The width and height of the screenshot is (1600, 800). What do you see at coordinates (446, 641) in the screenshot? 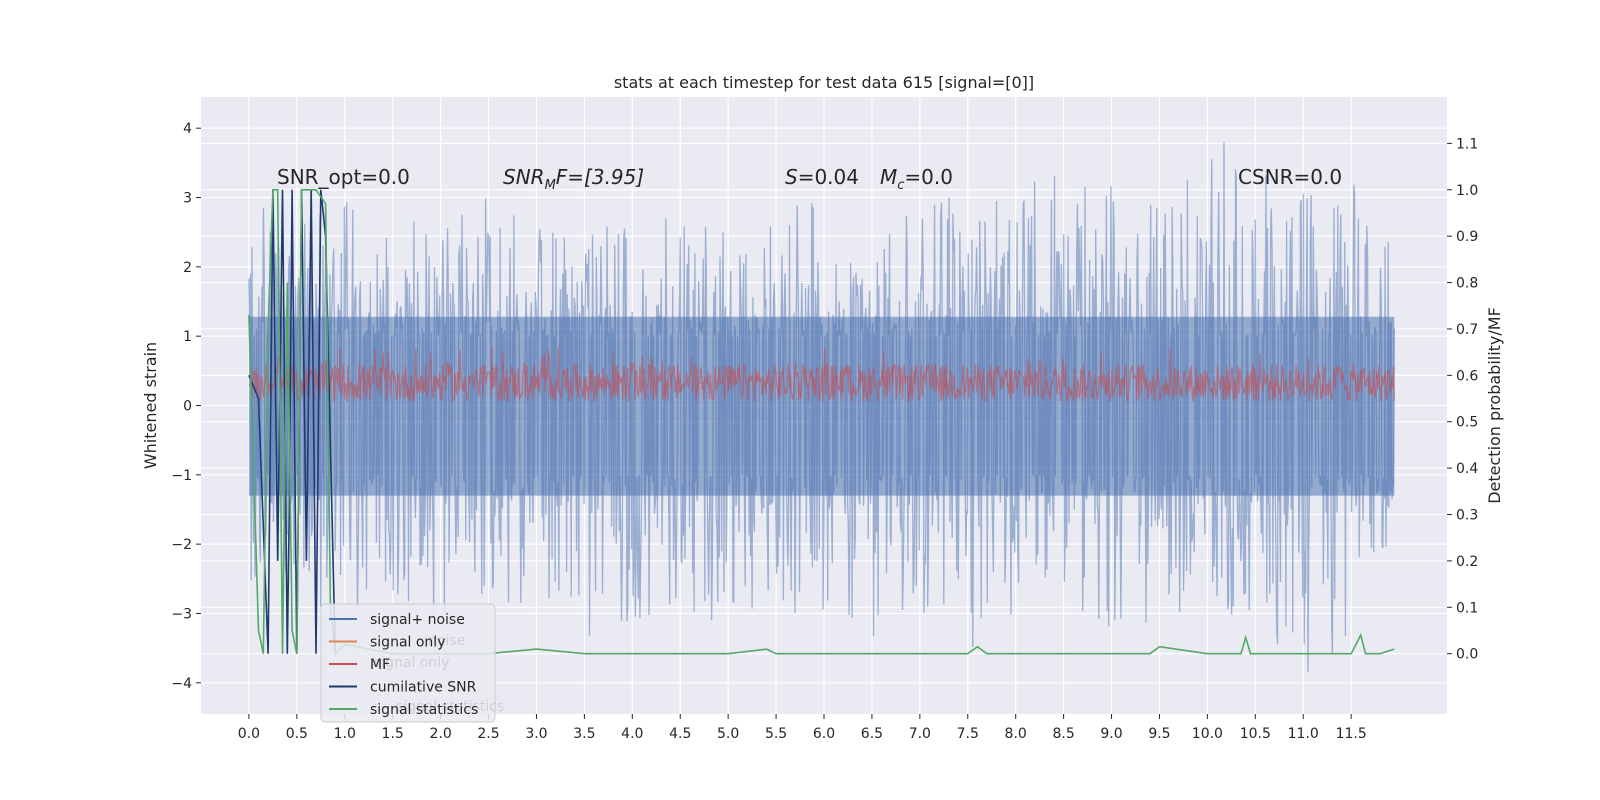
I see `legend-ghost-label: noise` at bounding box center [446, 641].